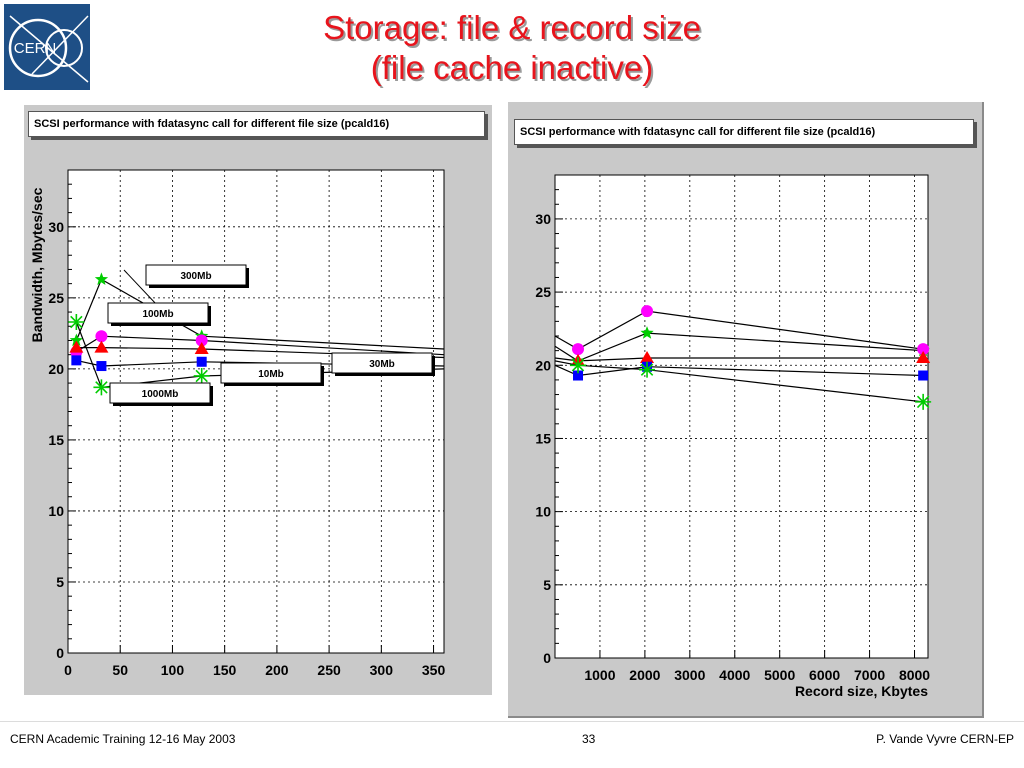 Image resolution: width=1024 pixels, height=768 pixels. What do you see at coordinates (35, 48) in the screenshot?
I see `logo-text: CERN` at bounding box center [35, 48].